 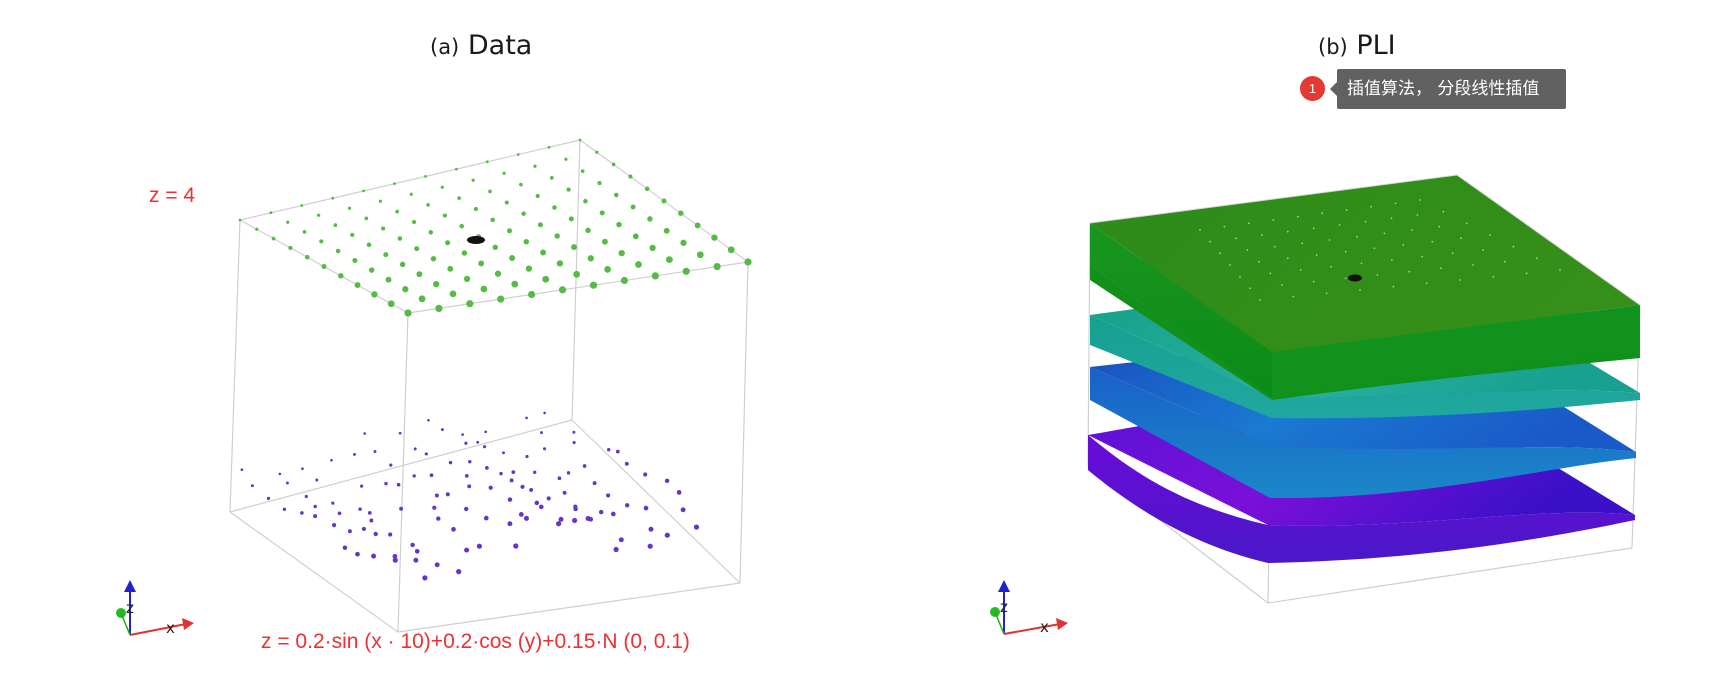 I want to click on top-surface-label: z = 4, so click(x=172, y=195).